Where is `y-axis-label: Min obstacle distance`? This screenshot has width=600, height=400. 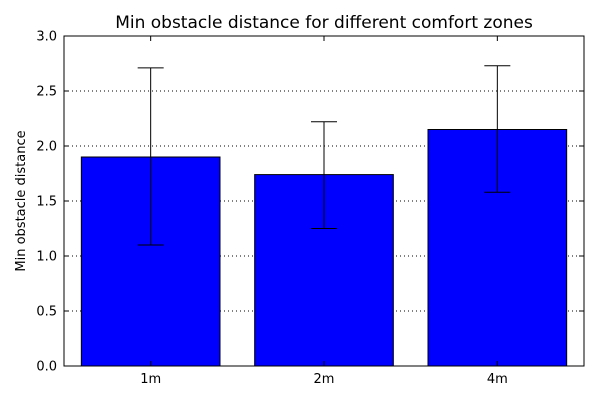 y-axis-label: Min obstacle distance is located at coordinates (21, 200).